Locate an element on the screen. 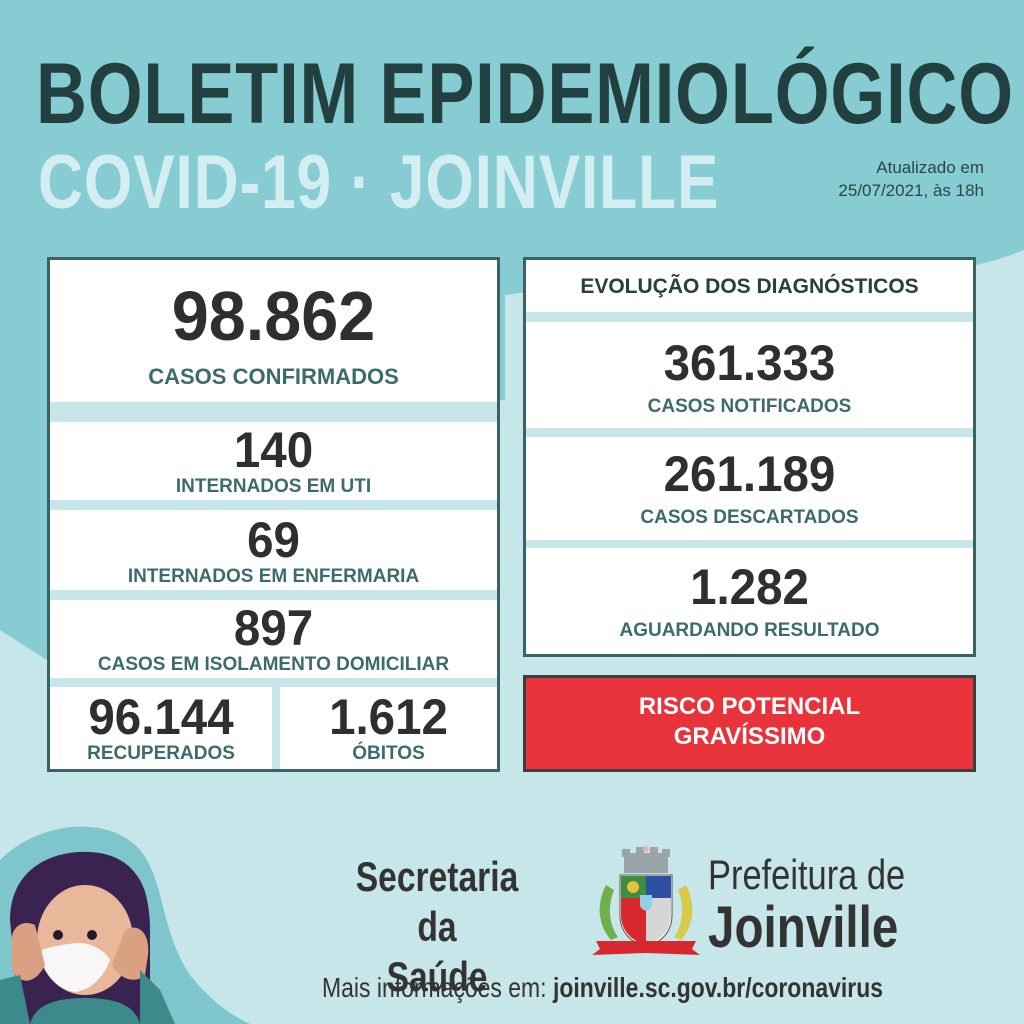 This screenshot has height=1024, width=1024. discarded-card: 261.189 CASOS DESCARTADOS is located at coordinates (749, 488).